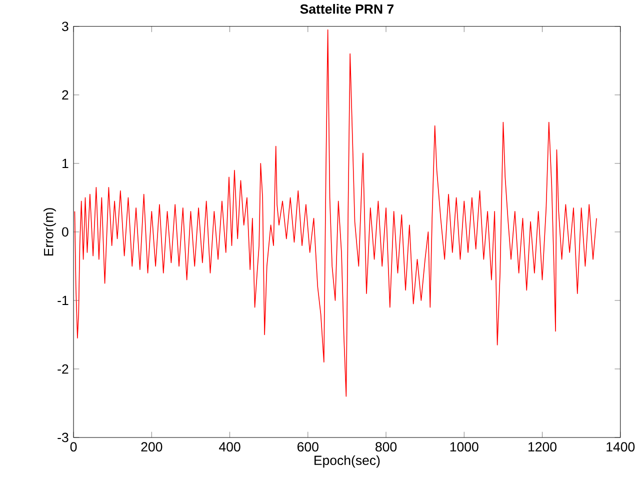 The image size is (643, 488). I want to click on x-tick-label: 200, so click(151, 447).